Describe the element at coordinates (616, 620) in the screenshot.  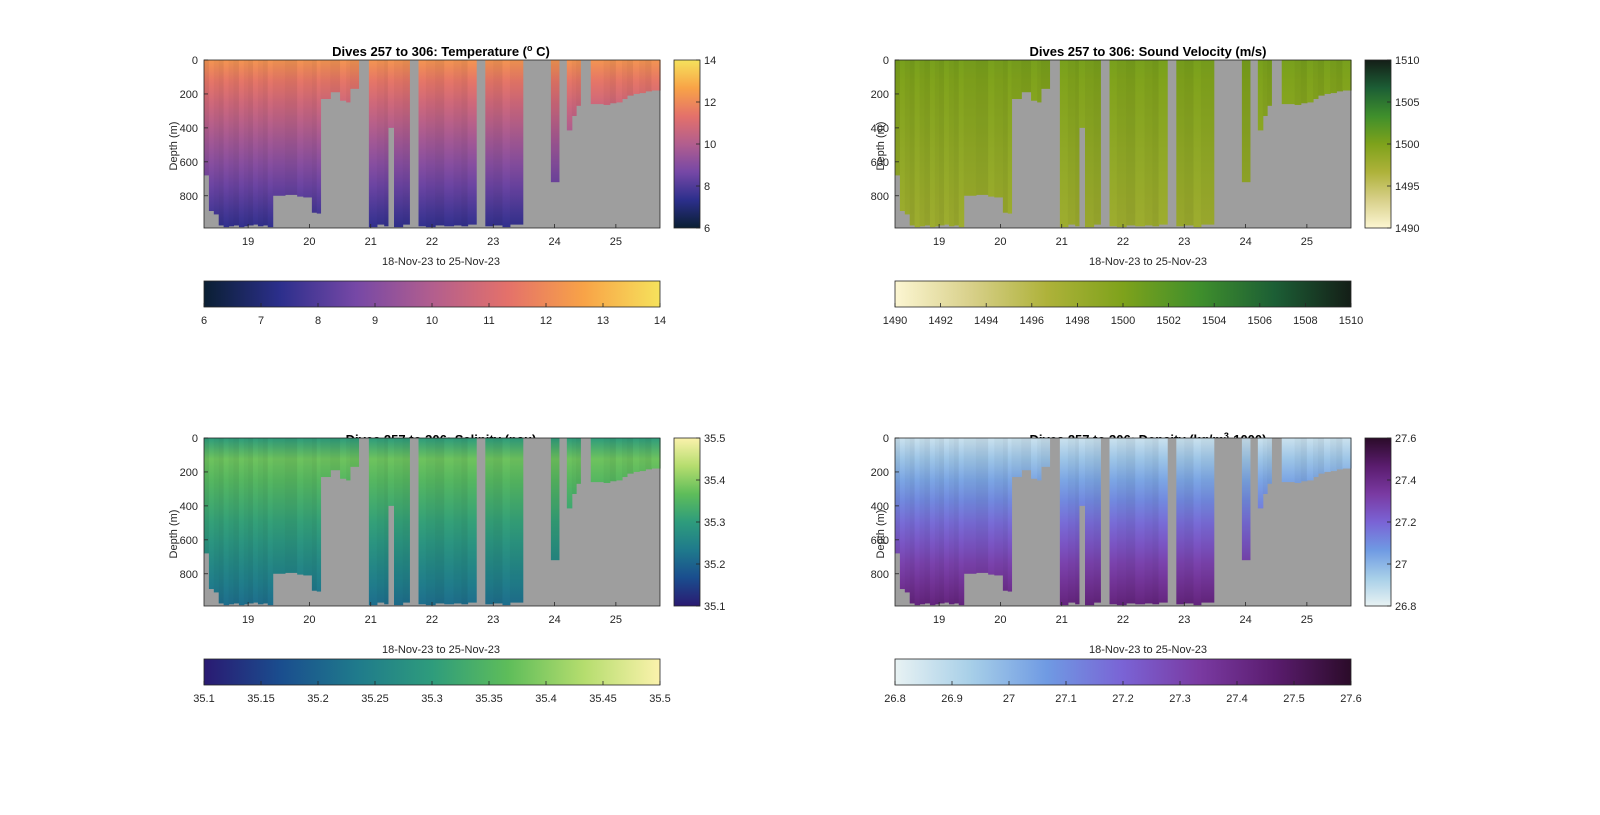
I see `x-tick-label: 25` at that location.